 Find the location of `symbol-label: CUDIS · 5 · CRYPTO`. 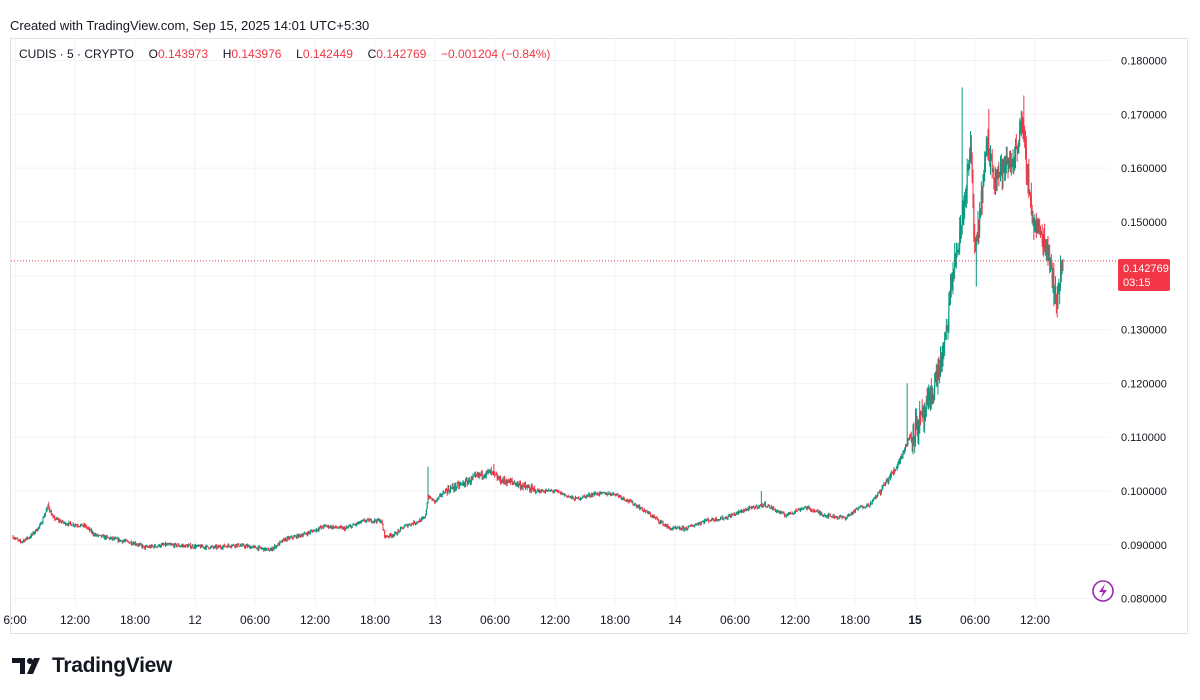

symbol-label: CUDIS · 5 · CRYPTO is located at coordinates (76, 54).